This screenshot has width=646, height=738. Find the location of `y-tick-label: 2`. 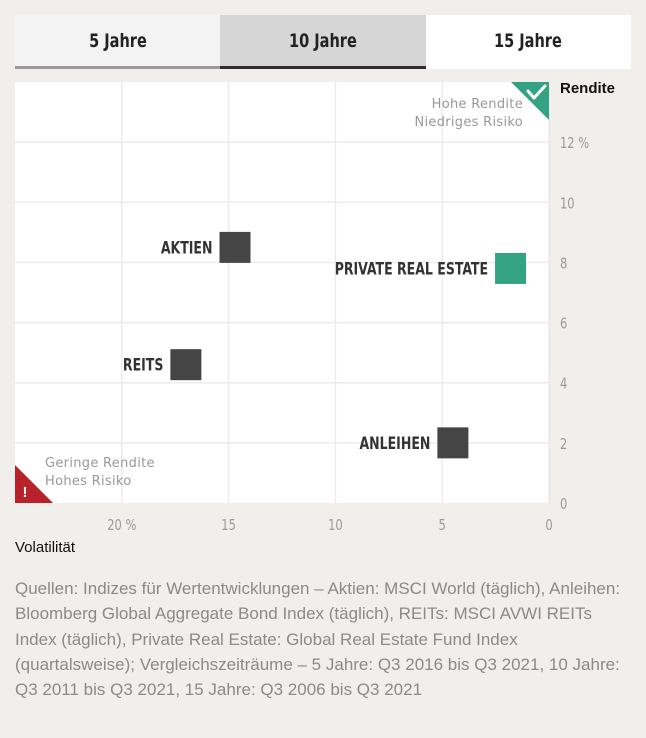

y-tick-label: 2 is located at coordinates (563, 444).